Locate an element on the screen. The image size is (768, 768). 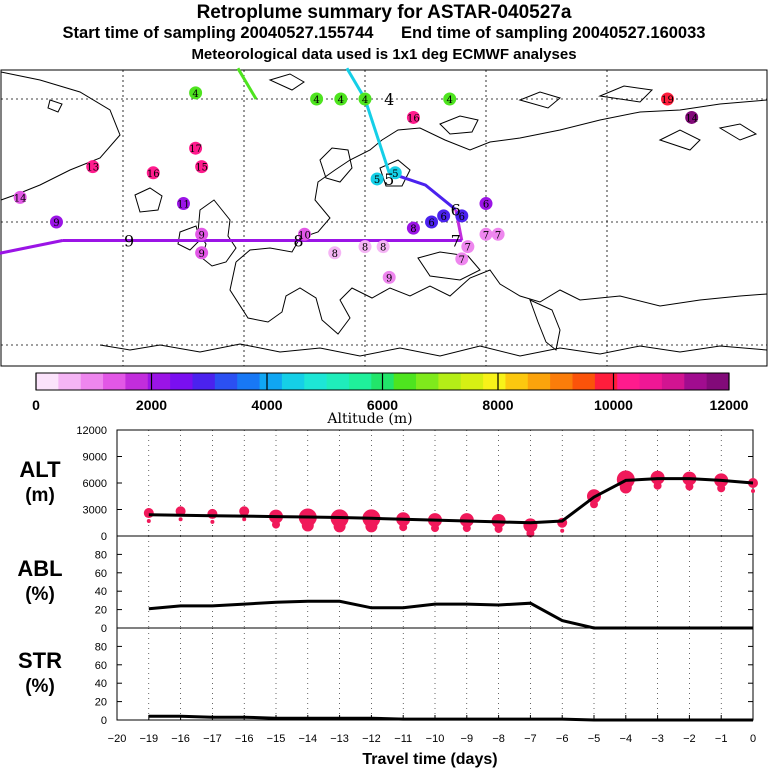
series-line-abl is located at coordinates (450, 614).